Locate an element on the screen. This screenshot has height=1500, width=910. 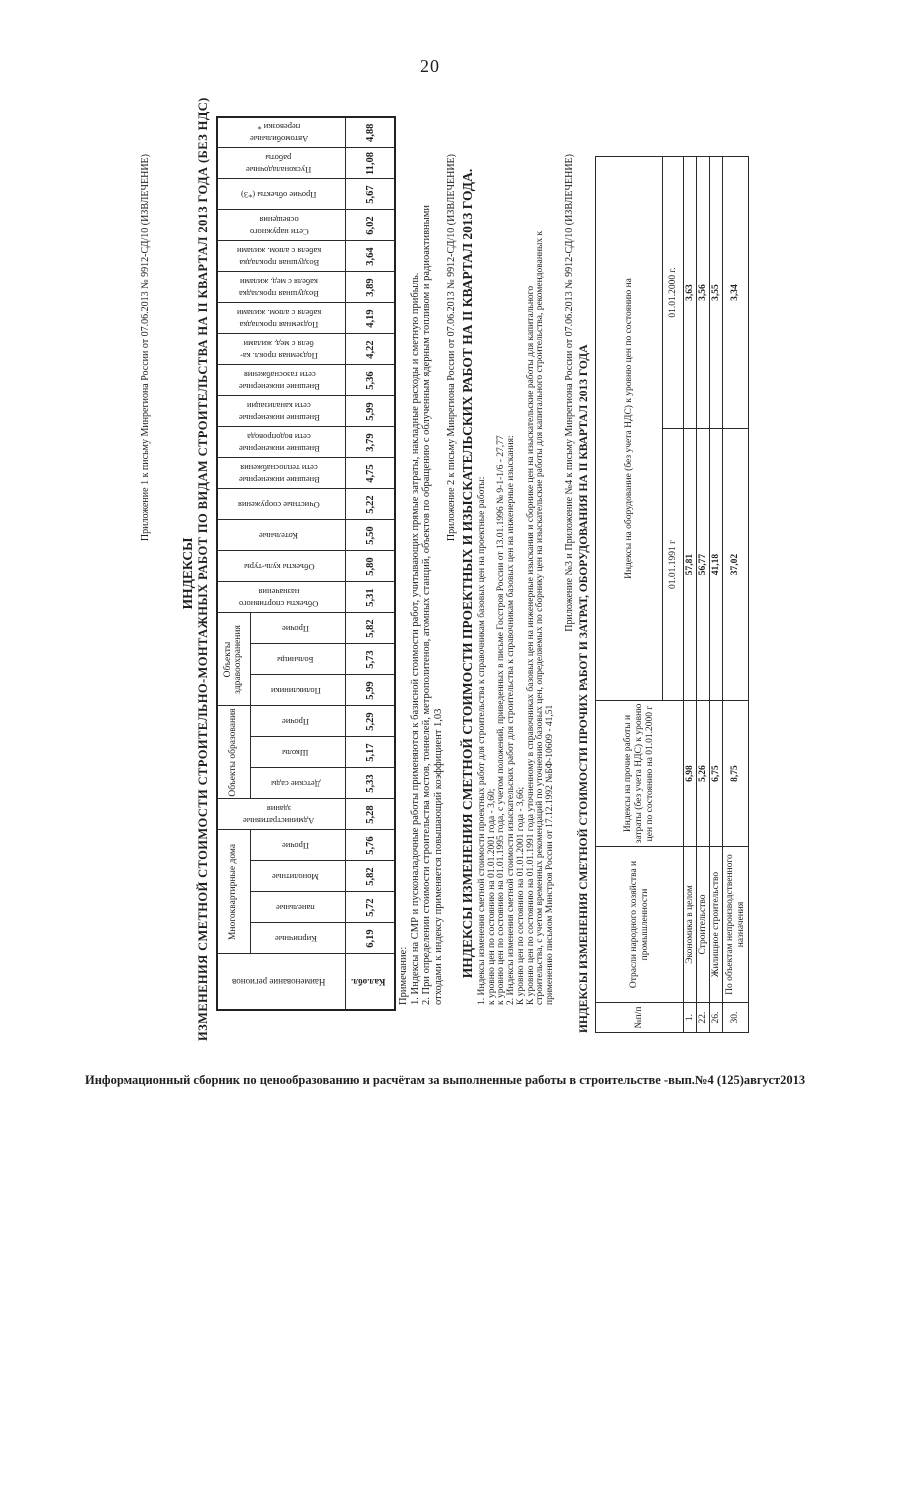
index-value-cell: 5,80 is located at coordinates (370, 566).